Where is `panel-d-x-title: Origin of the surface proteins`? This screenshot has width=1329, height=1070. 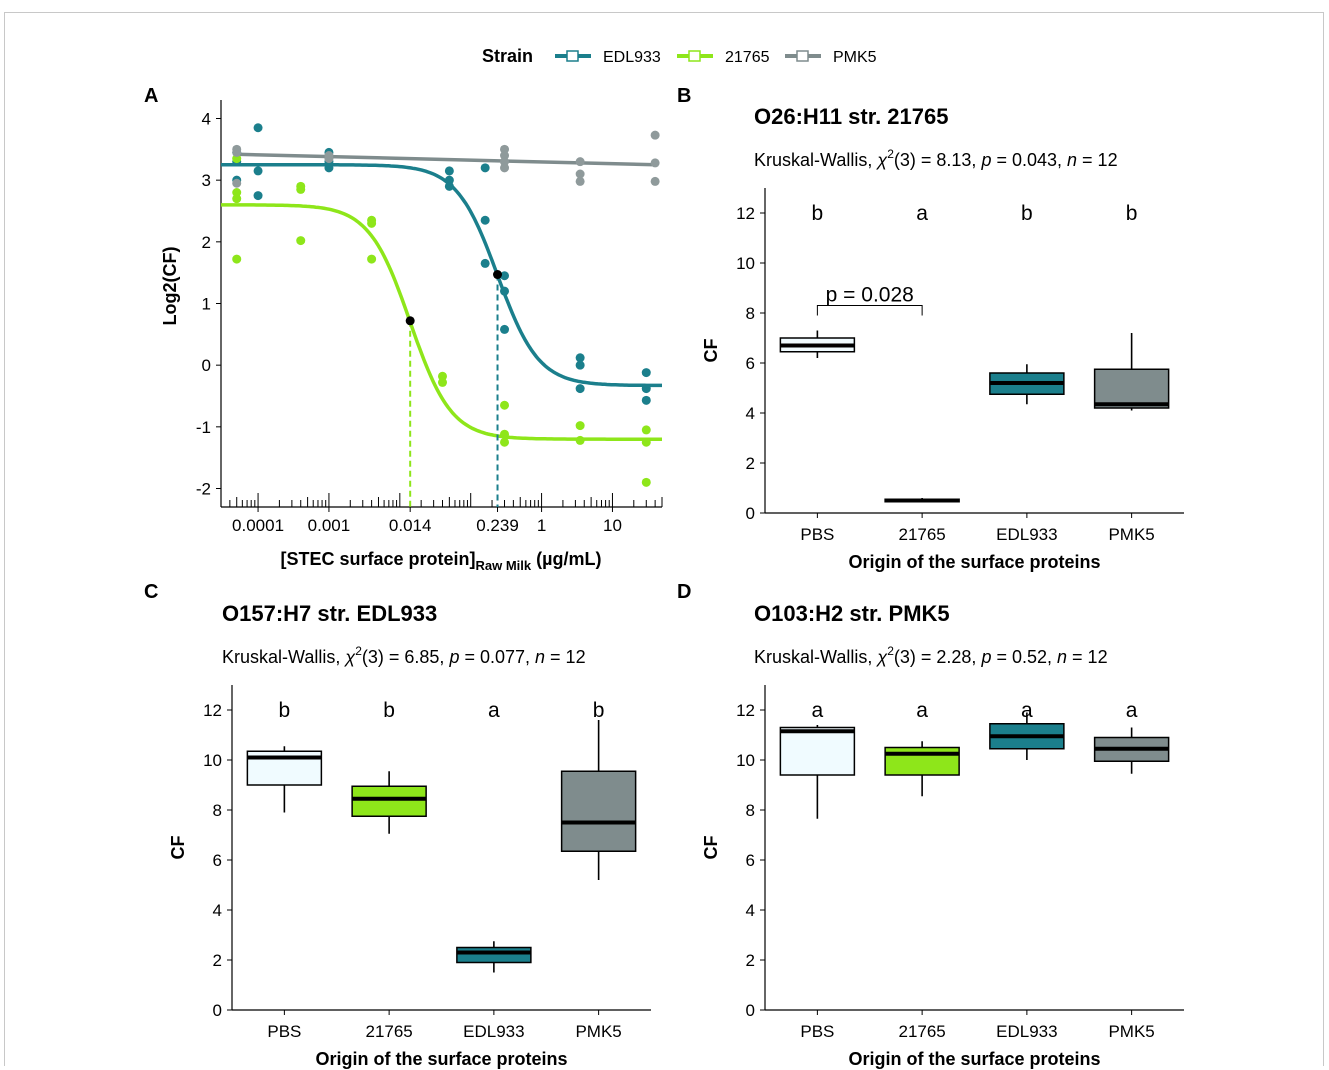 panel-d-x-title: Origin of the surface proteins is located at coordinates (974, 1059).